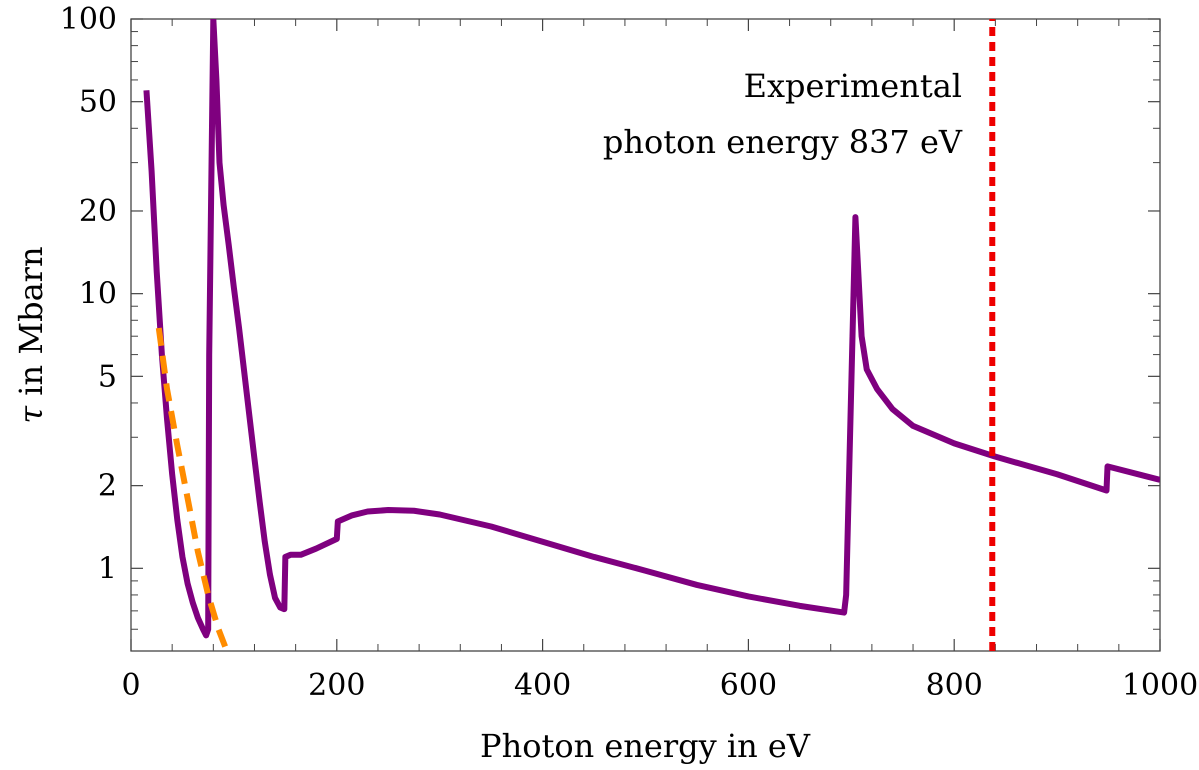  What do you see at coordinates (98, 102) in the screenshot?
I see `y-tick-label: 50` at bounding box center [98, 102].